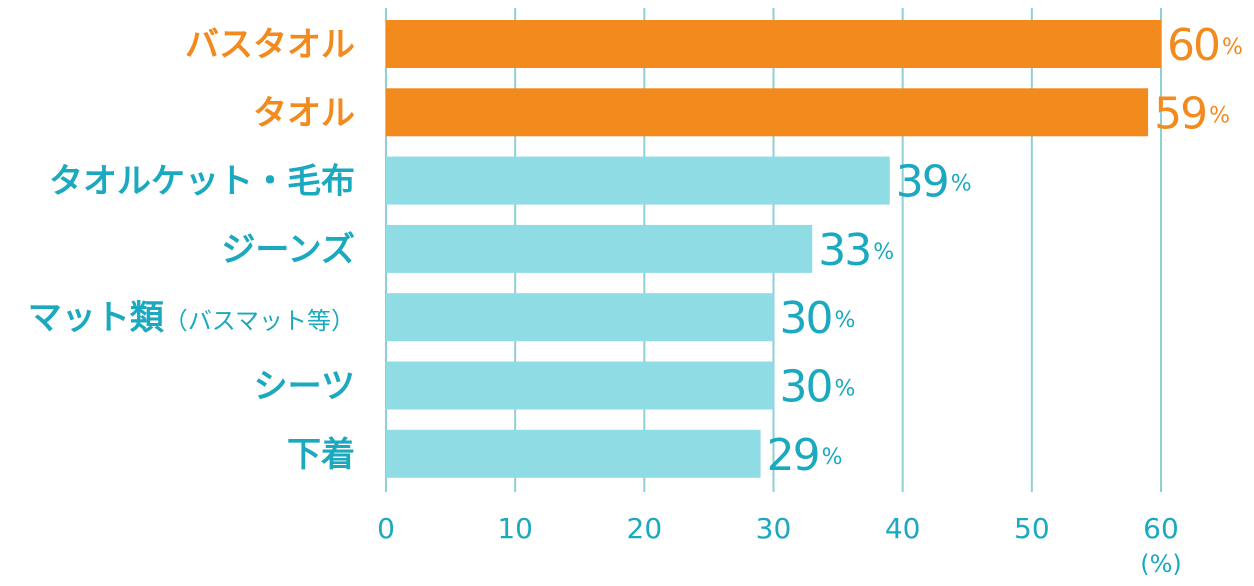  I want to click on category-label-0: バスタオル, so click(270, 45).